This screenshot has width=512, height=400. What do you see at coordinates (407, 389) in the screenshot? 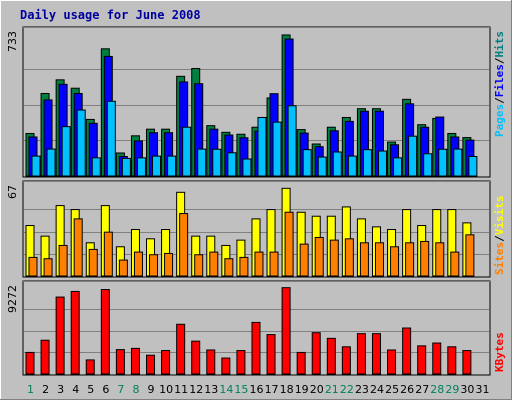
I see `x-tick-label-day-26: 26` at bounding box center [407, 389].